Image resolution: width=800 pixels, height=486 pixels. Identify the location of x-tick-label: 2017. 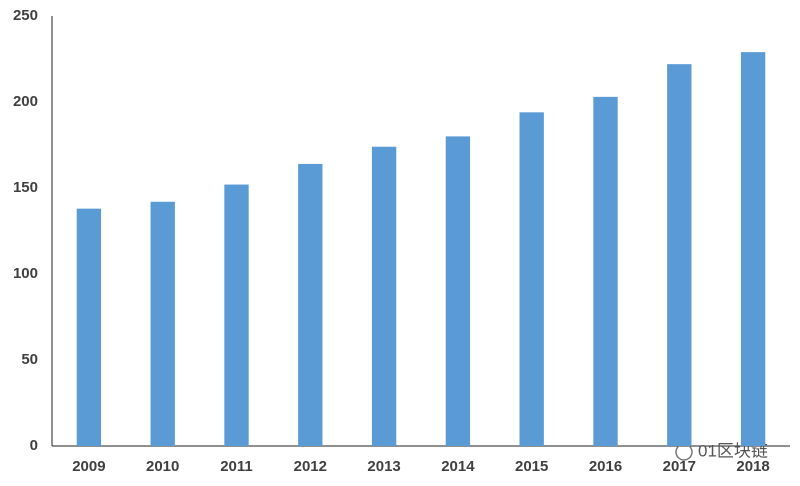
(679, 466).